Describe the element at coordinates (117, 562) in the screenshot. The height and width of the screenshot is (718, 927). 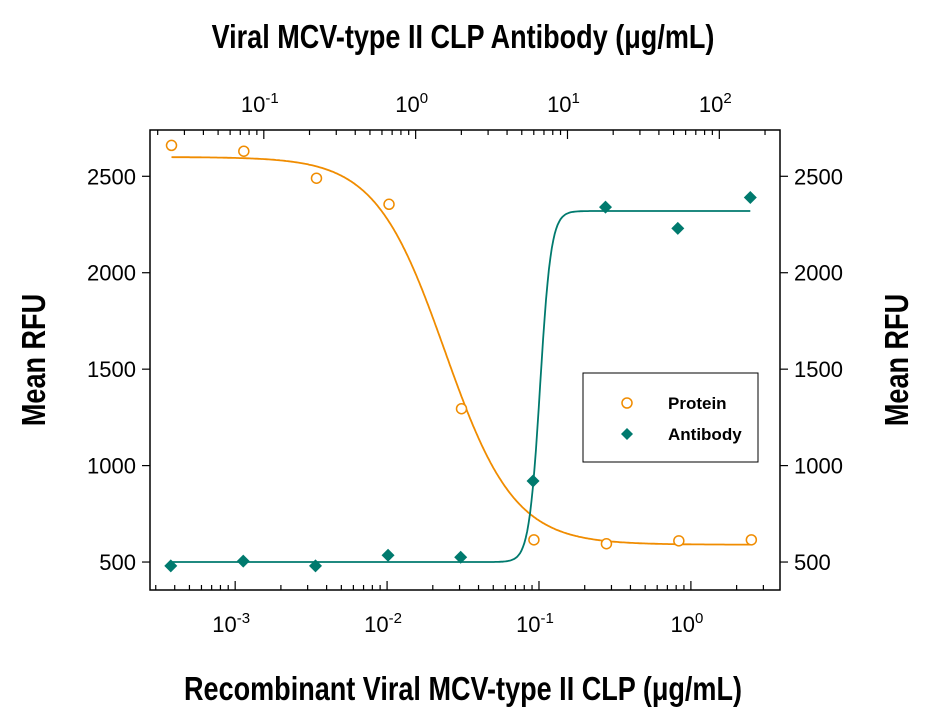
I see `left-y-tick-label: 500` at that location.